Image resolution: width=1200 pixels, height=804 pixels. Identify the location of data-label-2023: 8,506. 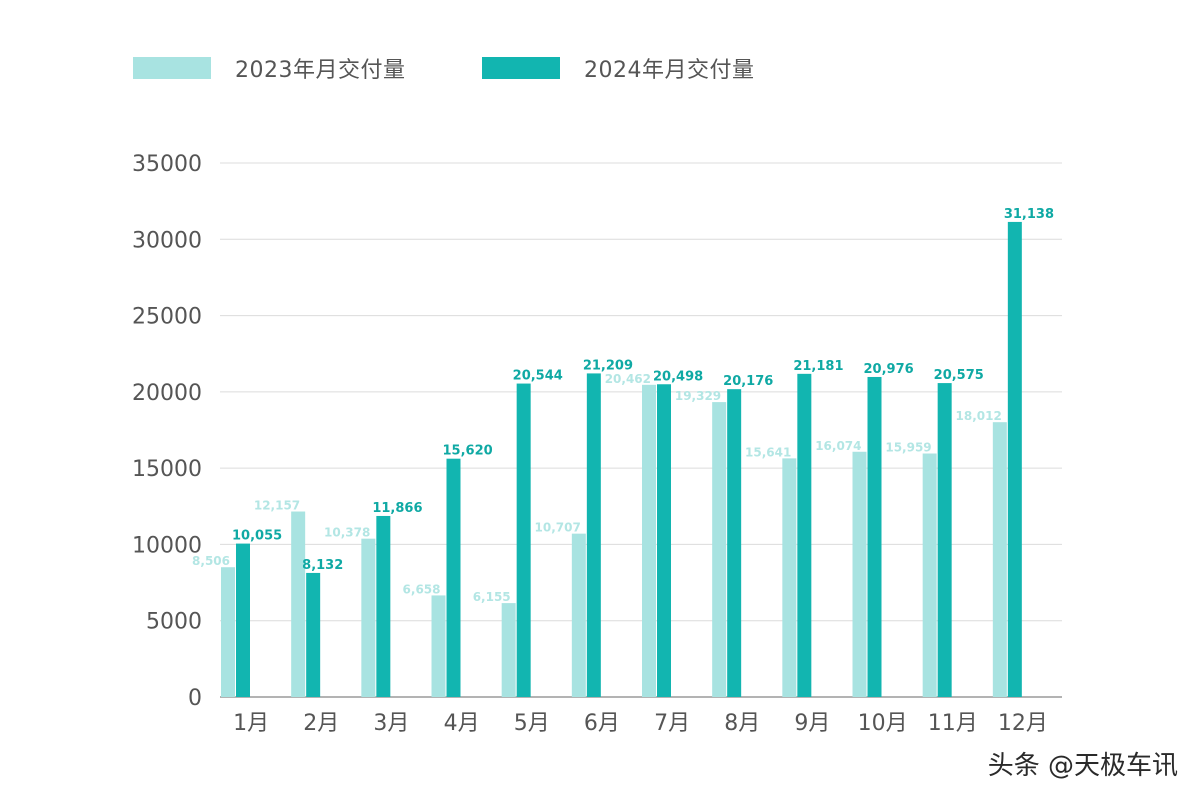
(211, 561).